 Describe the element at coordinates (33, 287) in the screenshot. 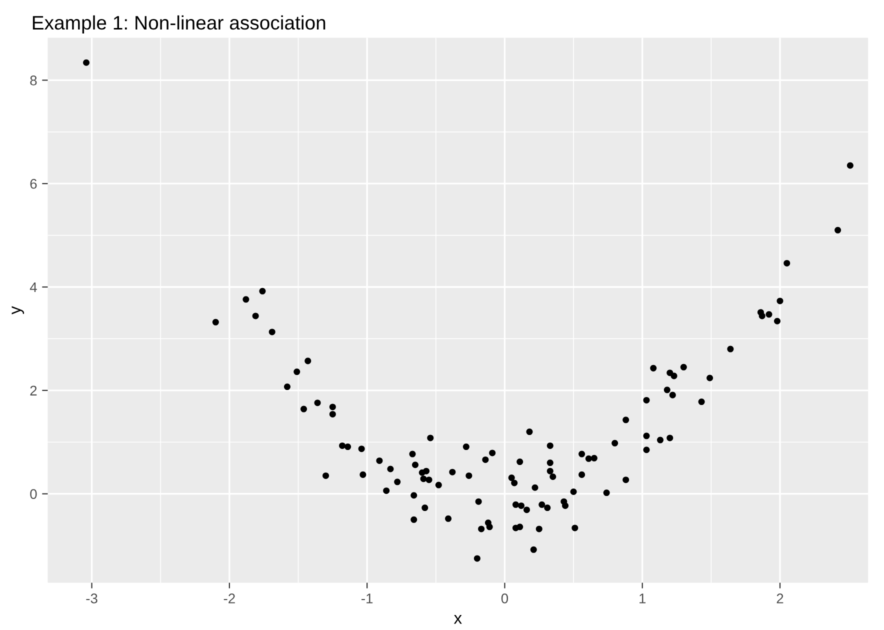

I see `y-tick-label: 4` at that location.